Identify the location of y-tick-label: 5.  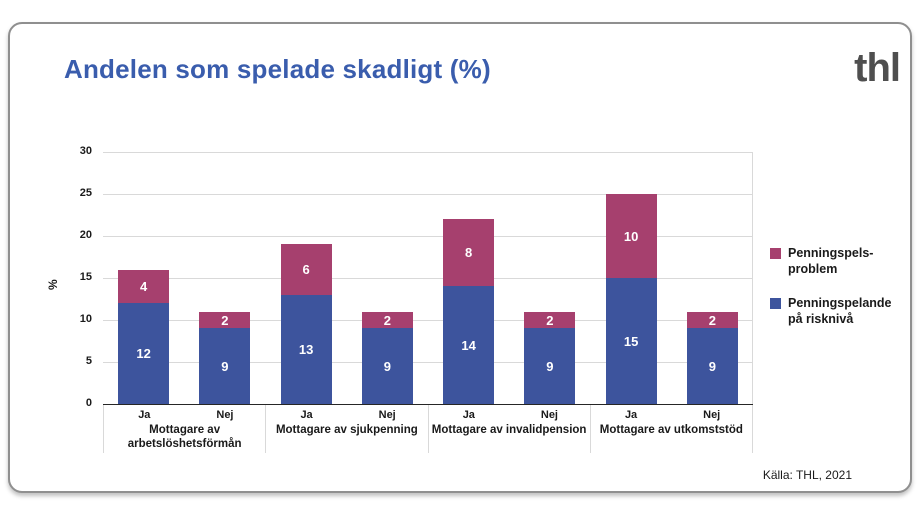
(88, 361).